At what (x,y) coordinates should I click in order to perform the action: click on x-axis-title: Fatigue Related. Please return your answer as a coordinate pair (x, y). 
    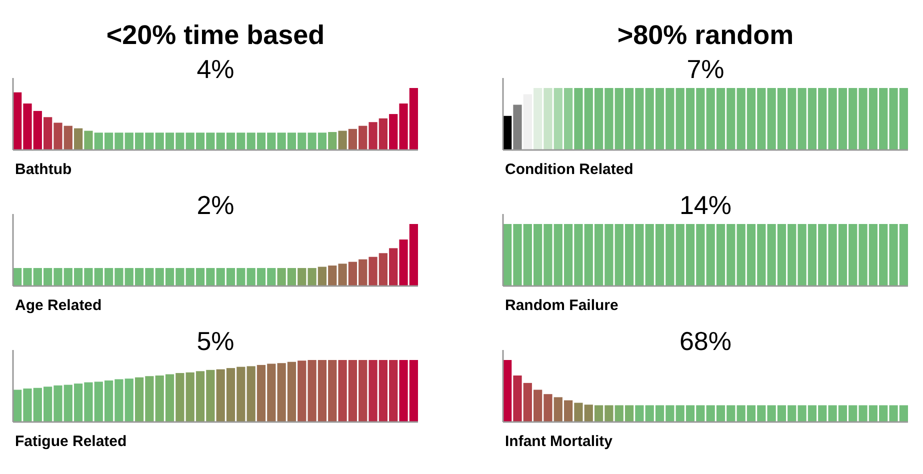
    Looking at the image, I should click on (71, 441).